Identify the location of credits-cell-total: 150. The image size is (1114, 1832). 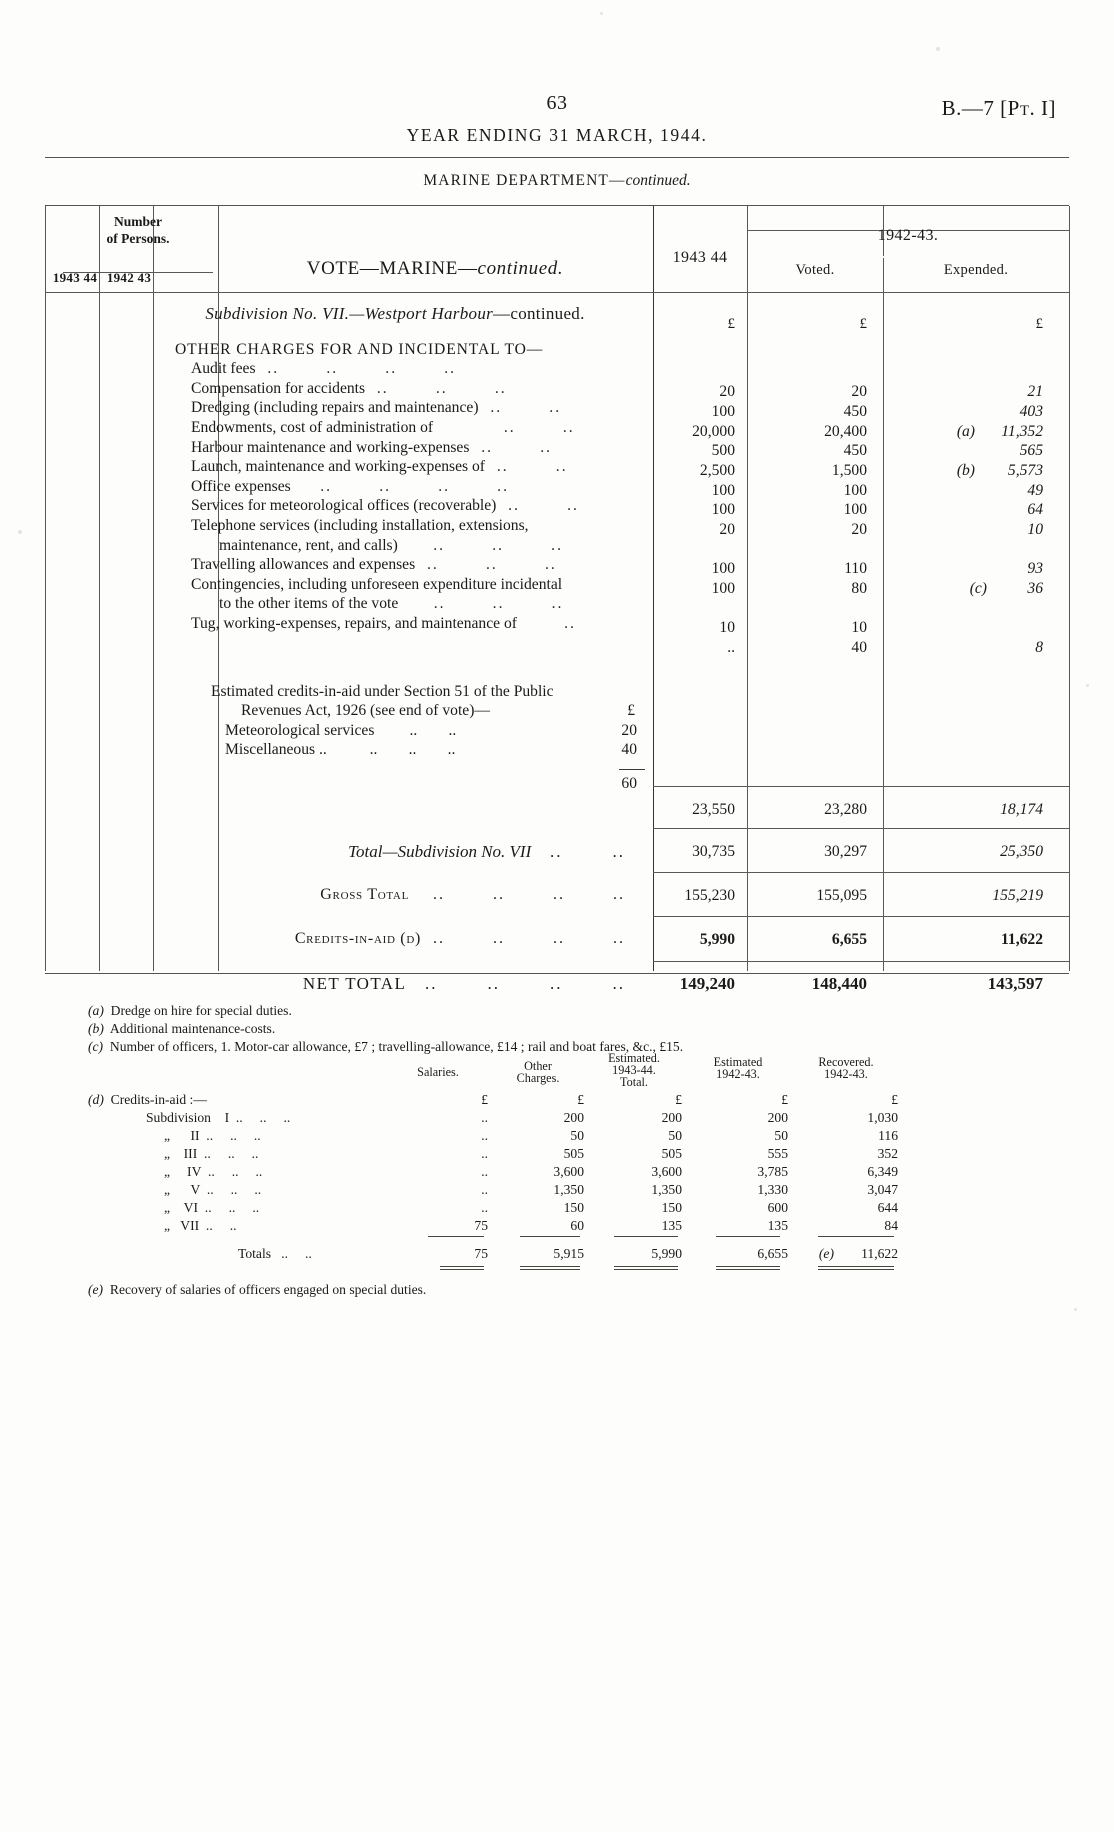
(671, 1207).